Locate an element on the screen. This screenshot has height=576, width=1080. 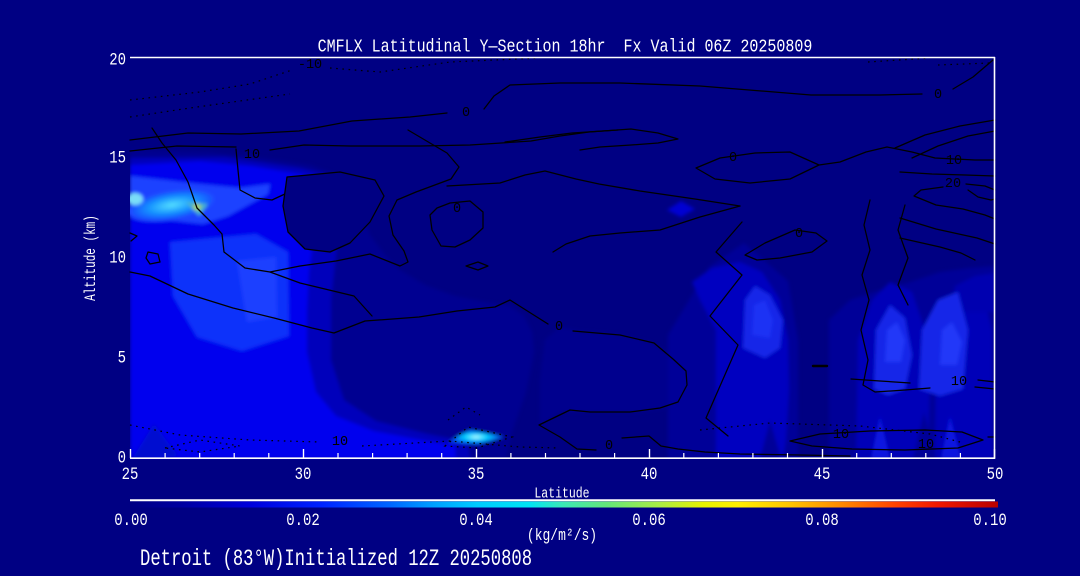
svg-text: 45 is located at coordinates (822, 475).